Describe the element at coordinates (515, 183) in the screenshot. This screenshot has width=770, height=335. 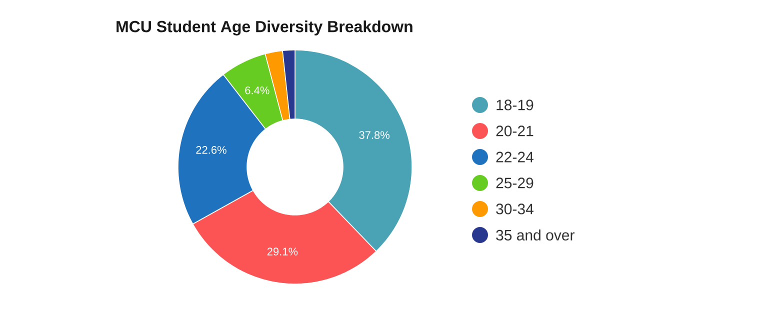
I see `legend-label: 25-29` at that location.